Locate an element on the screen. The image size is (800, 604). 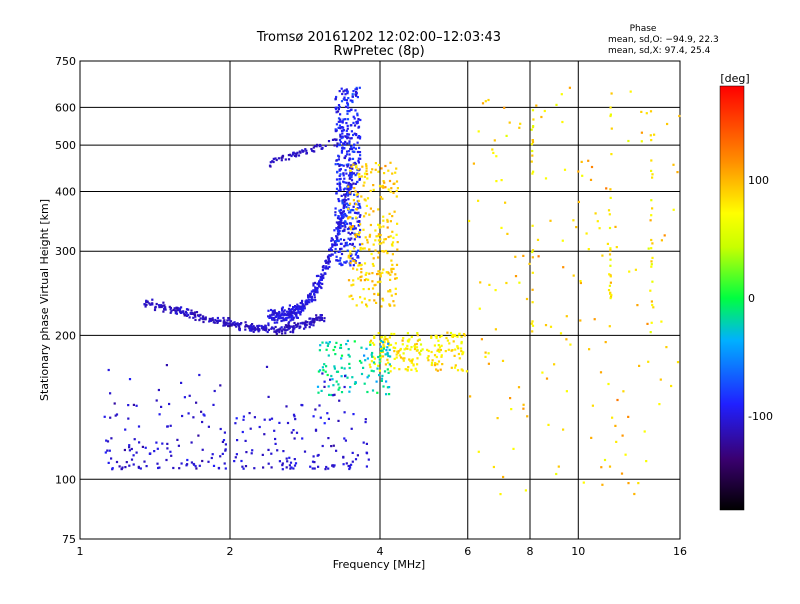
stats-o-mode: mean, sd,O: −94.9, 22.3 is located at coordinates (663, 40).